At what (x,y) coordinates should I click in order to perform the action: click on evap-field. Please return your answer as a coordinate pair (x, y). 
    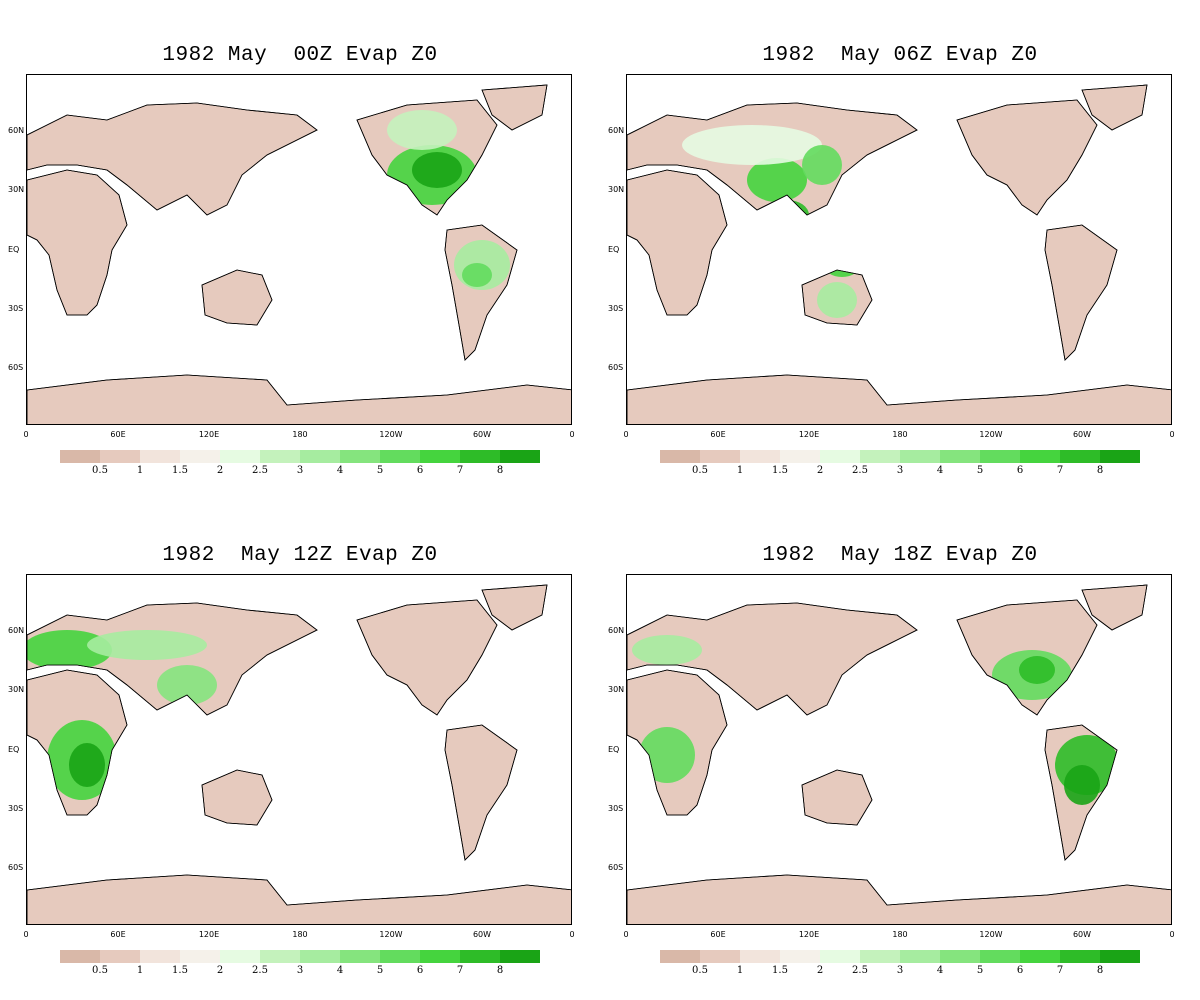
    Looking at the image, I should click on (875, 720).